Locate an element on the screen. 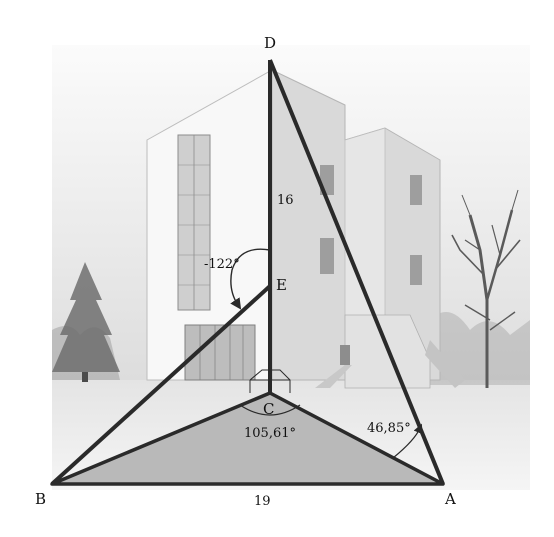 The width and height of the screenshot is (554, 537). point-label-d: D is located at coordinates (270, 43).